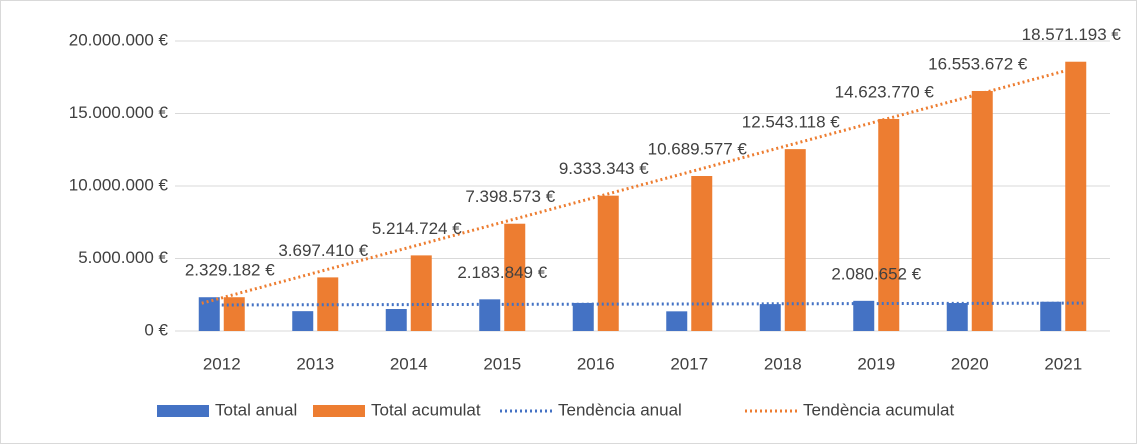 This screenshot has height=444, width=1137. Describe the element at coordinates (119, 39) in the screenshot. I see `y-tick-label: 20.000.000 €` at that location.